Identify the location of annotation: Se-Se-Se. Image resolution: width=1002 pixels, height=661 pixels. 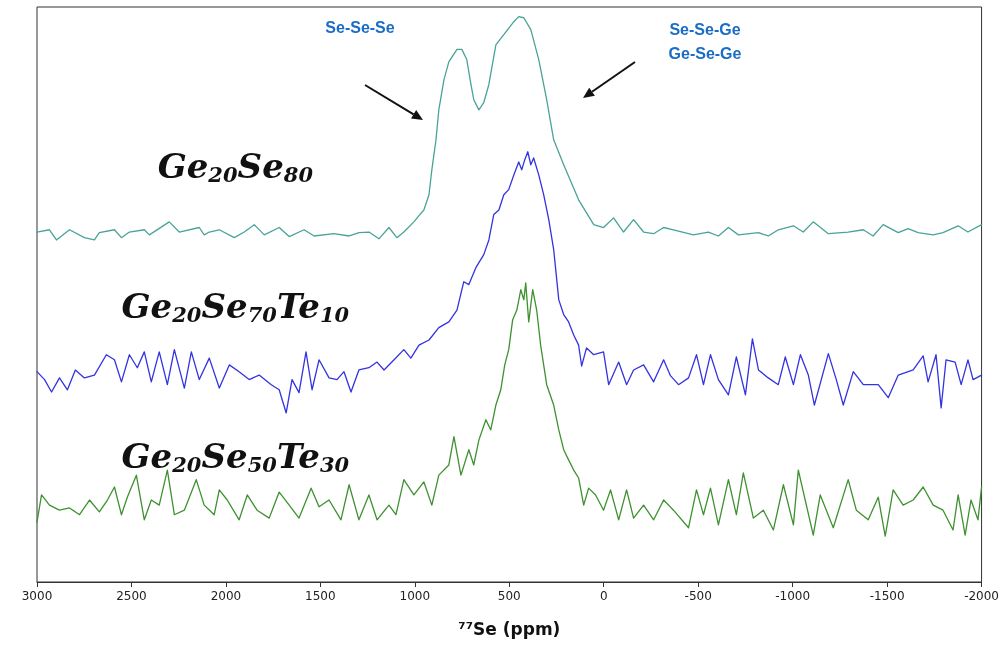
(360, 28).